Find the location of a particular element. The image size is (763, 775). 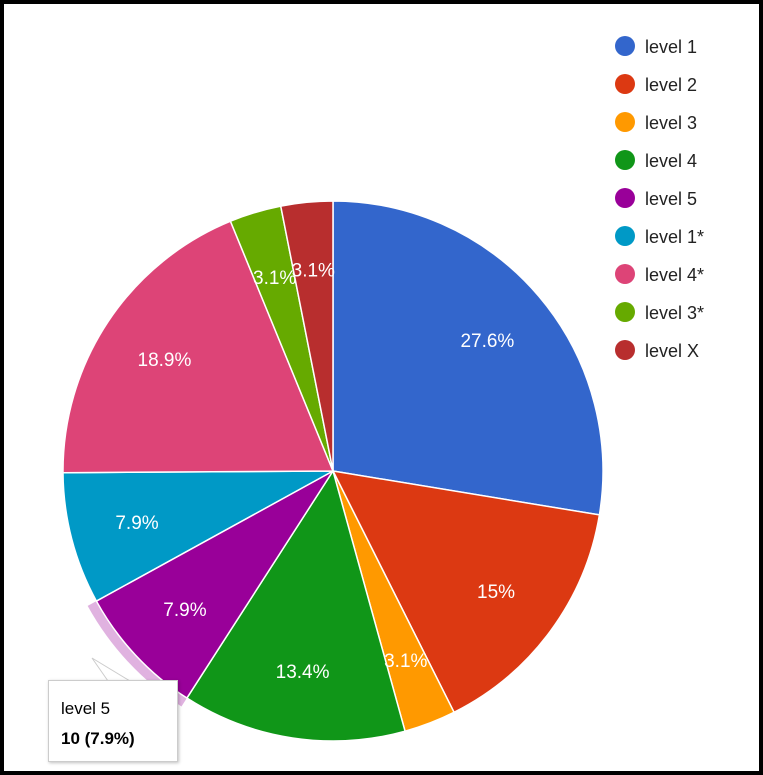

tooltip-series-name: level 5 is located at coordinates (86, 708).